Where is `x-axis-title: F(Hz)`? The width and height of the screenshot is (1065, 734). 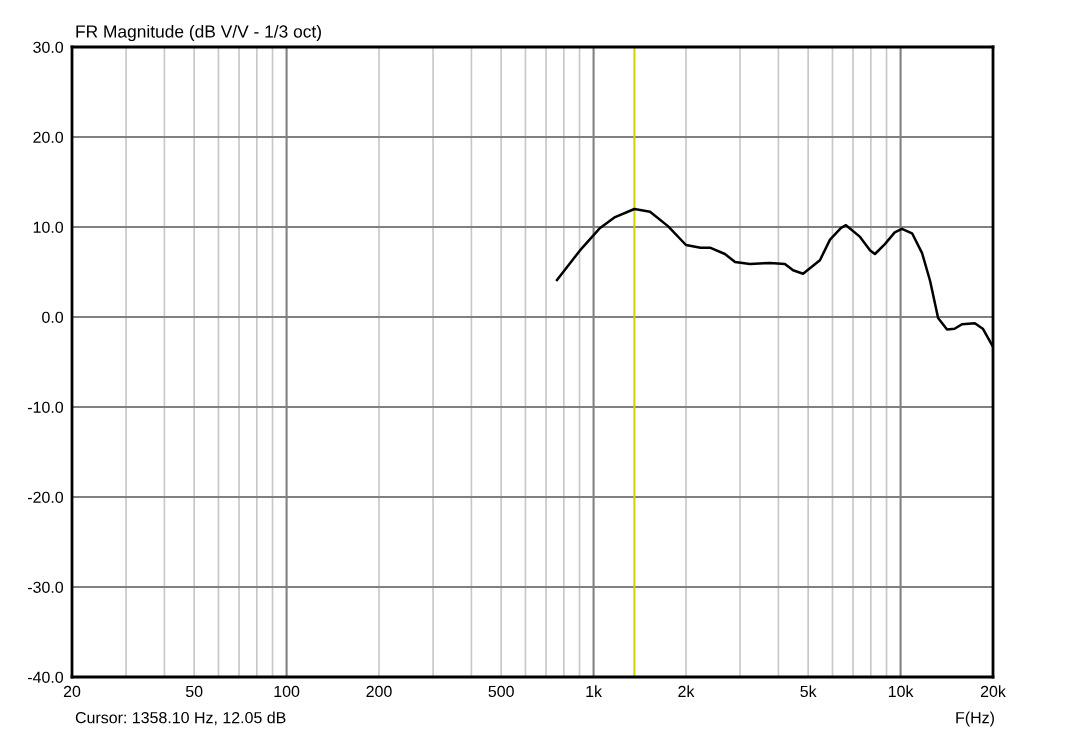
x-axis-title: F(Hz) is located at coordinates (975, 719).